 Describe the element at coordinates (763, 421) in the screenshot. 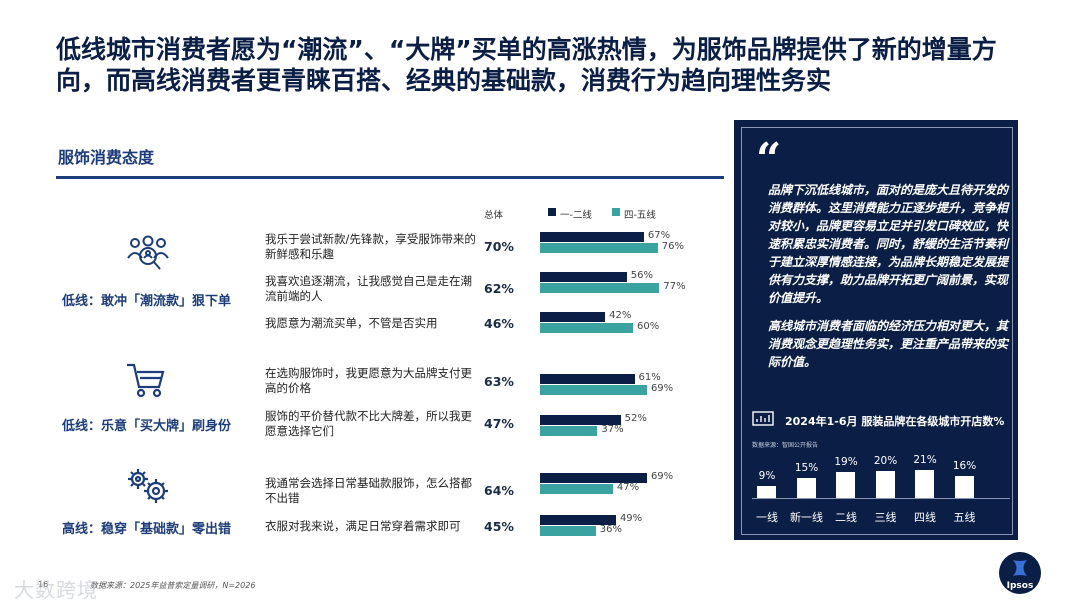

I see `chart-icon` at that location.